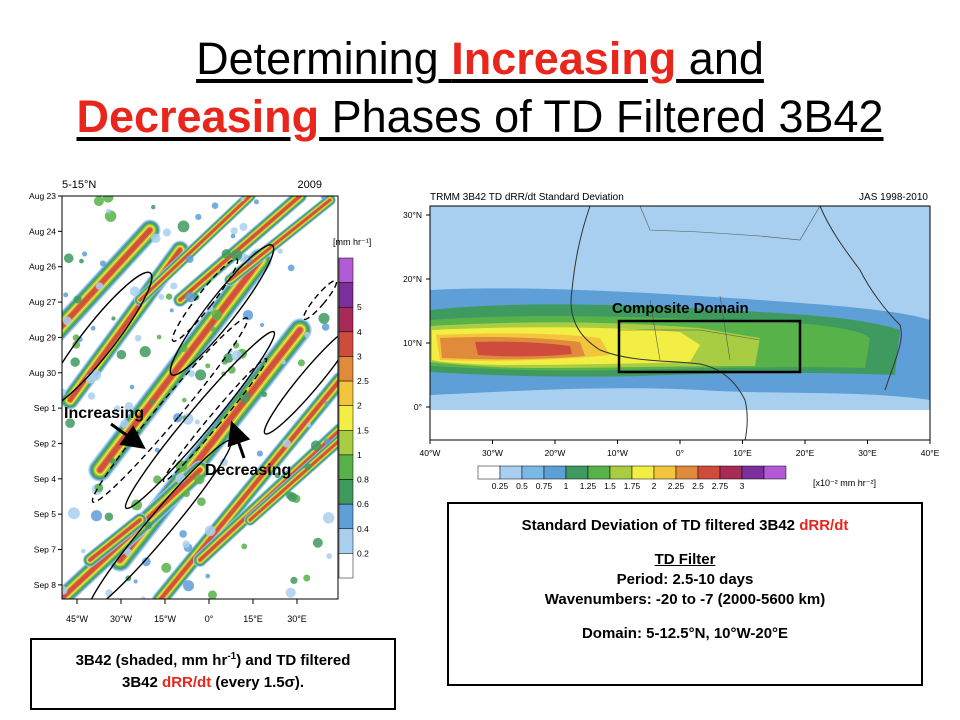 This screenshot has width=960, height=720. Describe the element at coordinates (359, 332) in the screenshot. I see `hov-colorbar-label: 4` at that location.